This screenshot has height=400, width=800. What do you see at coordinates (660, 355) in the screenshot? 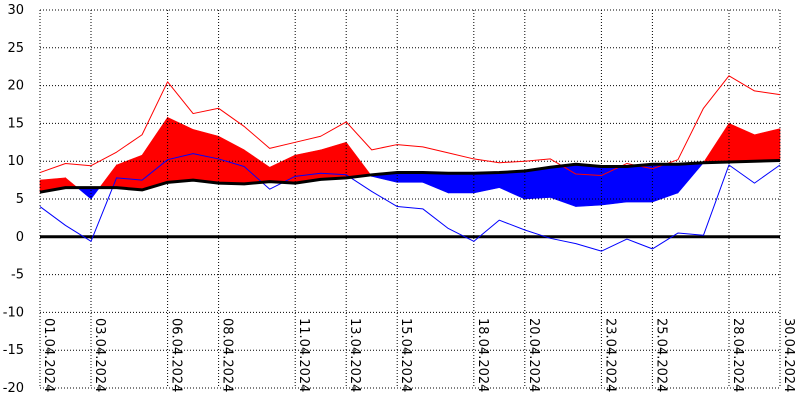
I see `x-tick-label: 25.04.2024` at bounding box center [660, 355].